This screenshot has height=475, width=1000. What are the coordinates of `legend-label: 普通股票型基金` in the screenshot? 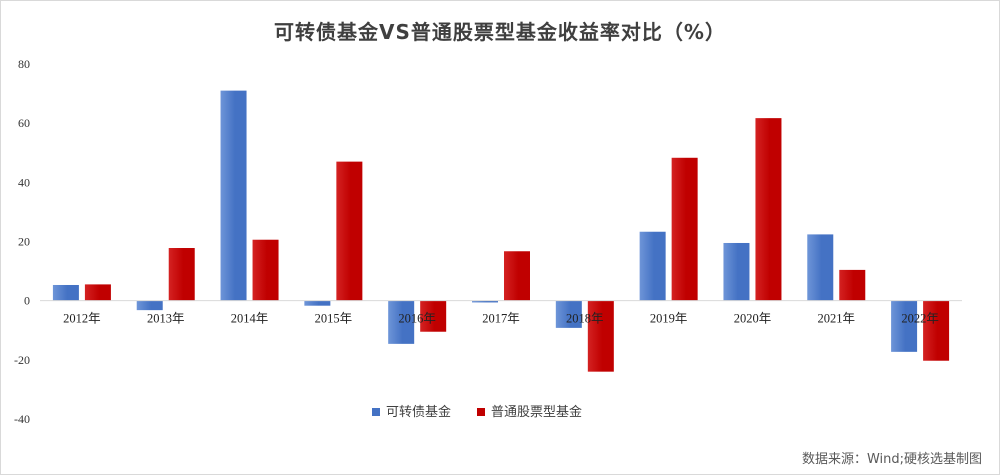 It's located at (536, 412).